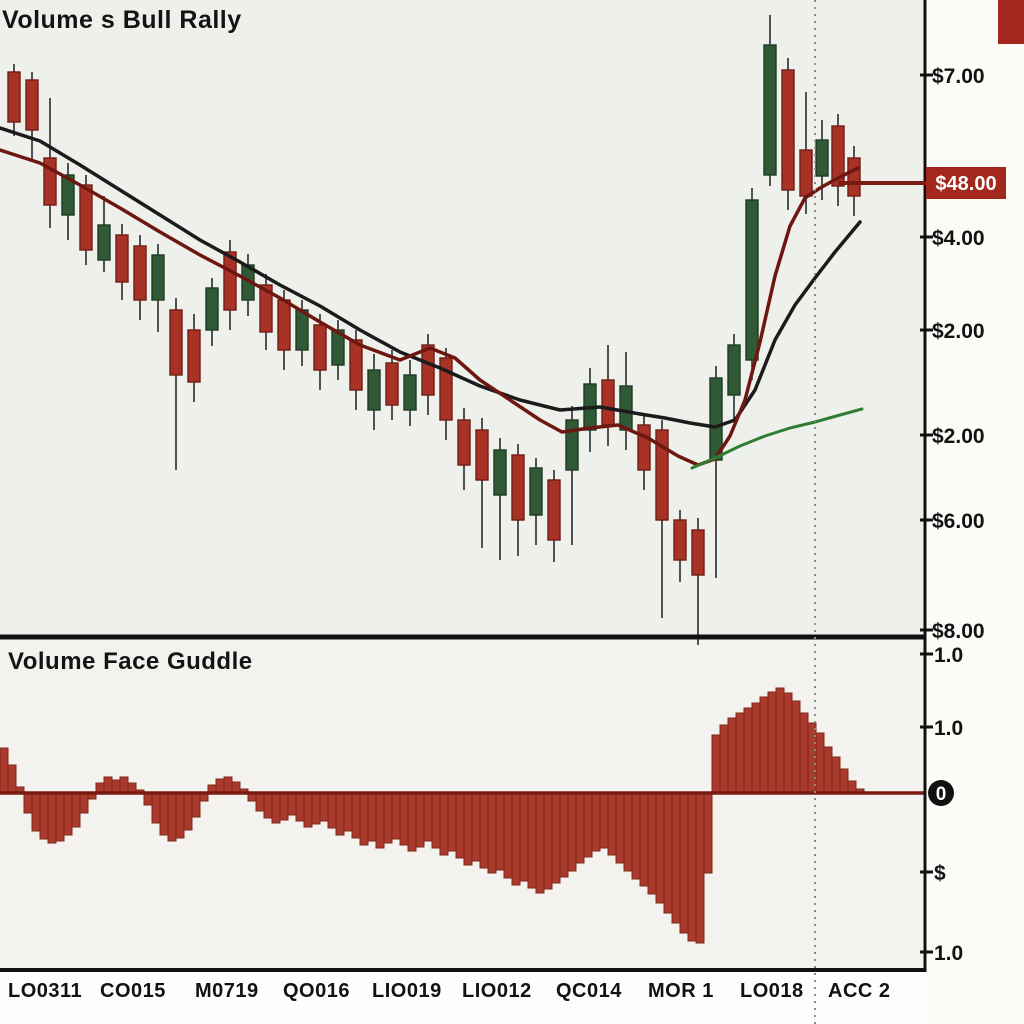 This screenshot has width=1024, height=1024. Describe the element at coordinates (958, 238) in the screenshot. I see `price-axis-label: $4.00` at that location.